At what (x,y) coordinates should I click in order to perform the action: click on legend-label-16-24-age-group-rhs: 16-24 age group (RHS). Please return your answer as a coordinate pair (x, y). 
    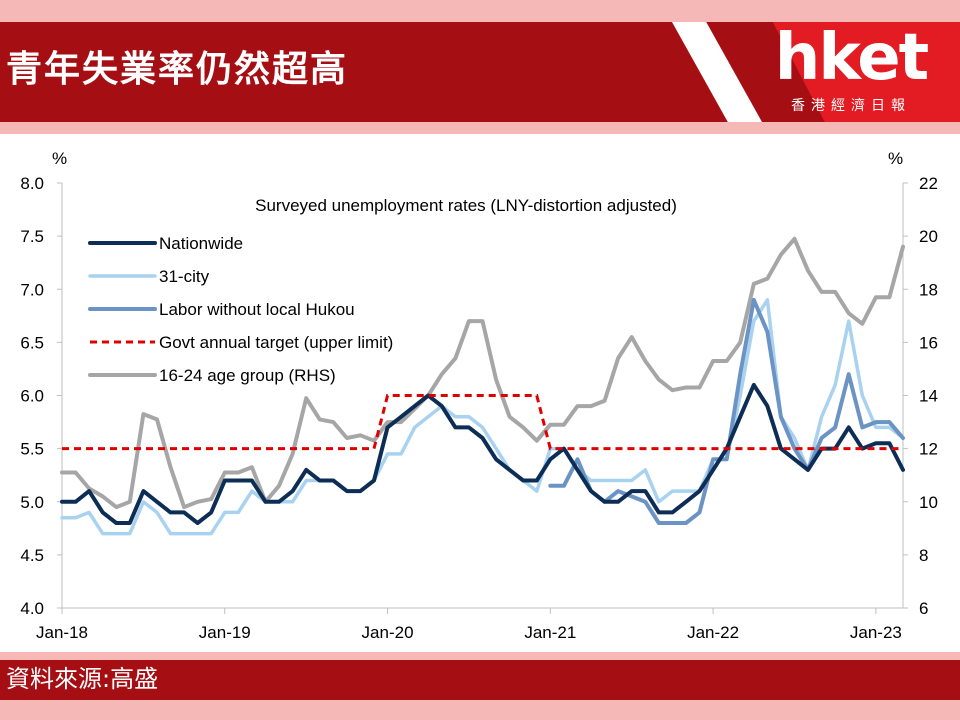
    Looking at the image, I should click on (247, 375).